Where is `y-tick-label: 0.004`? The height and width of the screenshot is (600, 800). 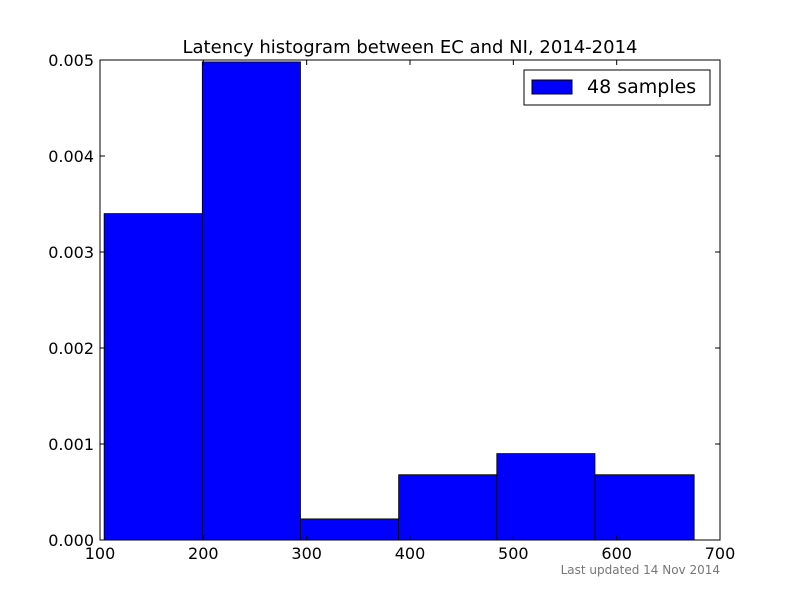
y-tick-label: 0.004 is located at coordinates (71, 156).